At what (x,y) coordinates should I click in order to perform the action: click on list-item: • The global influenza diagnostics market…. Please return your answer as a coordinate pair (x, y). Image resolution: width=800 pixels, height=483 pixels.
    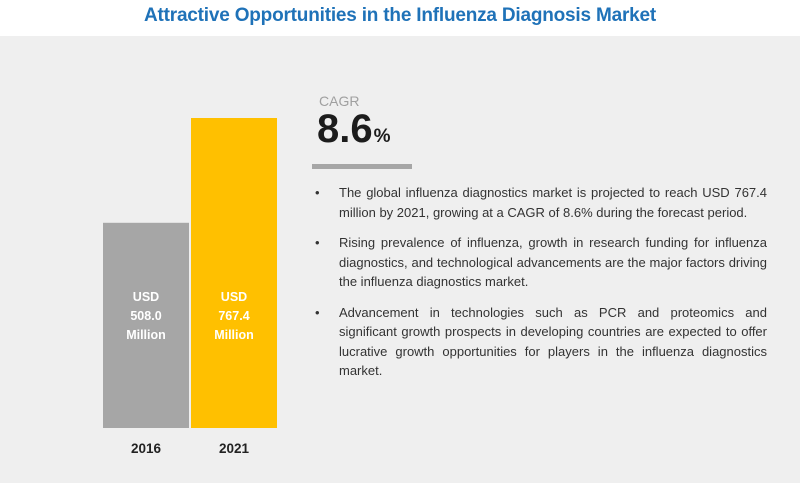
    Looking at the image, I should click on (541, 202).